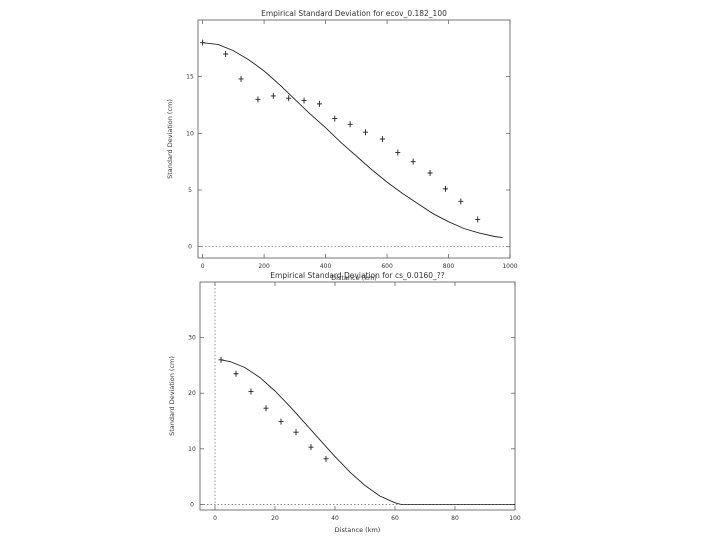  I want to click on x-tick-label: 200, so click(264, 266).